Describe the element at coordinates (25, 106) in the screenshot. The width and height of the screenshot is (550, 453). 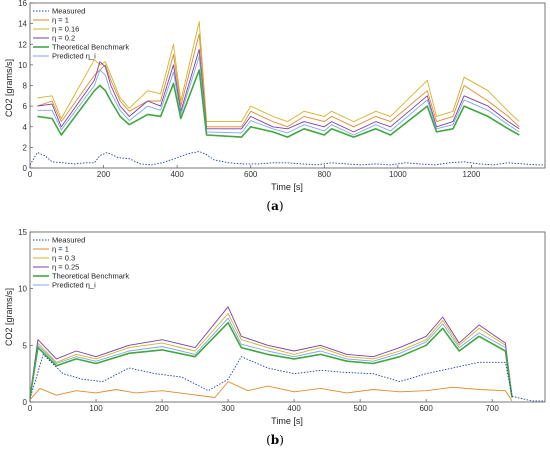
I see `y-tick-label: 6` at that location.